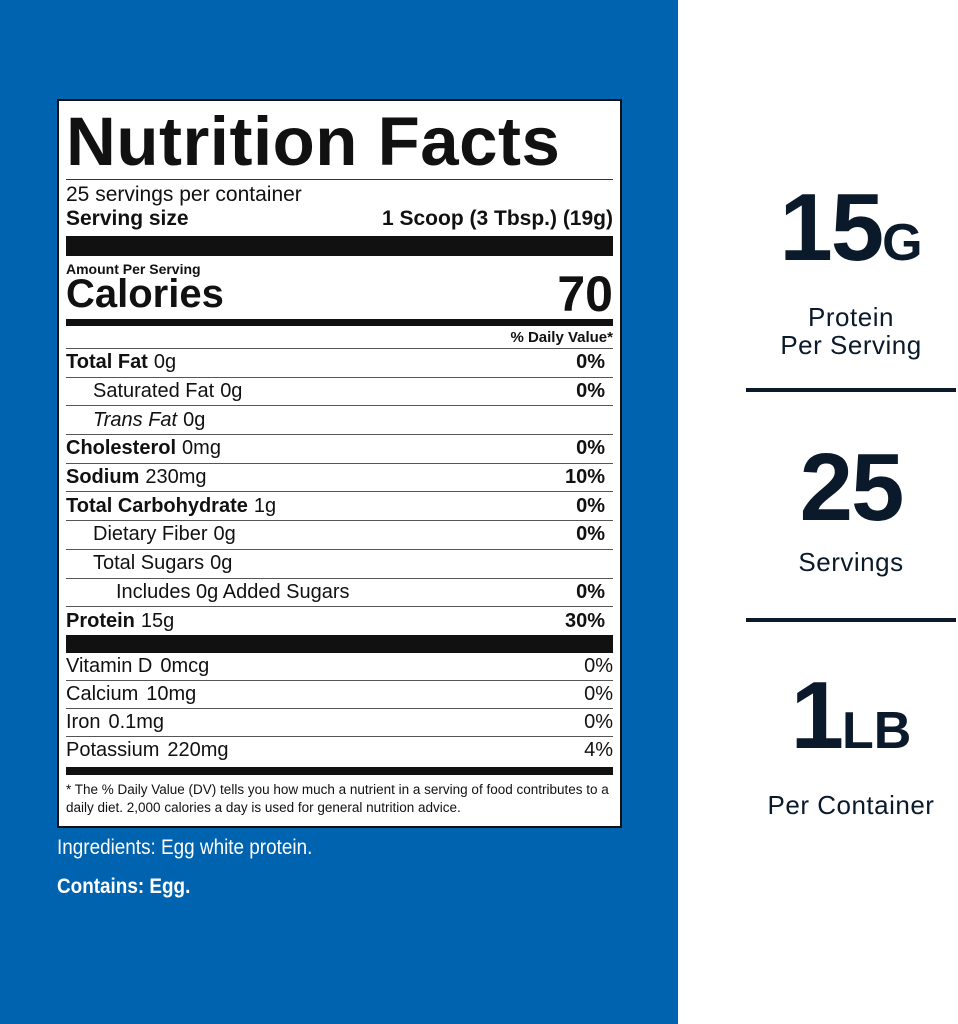 The height and width of the screenshot is (1024, 958). I want to click on contains-text: Egg., so click(170, 886).